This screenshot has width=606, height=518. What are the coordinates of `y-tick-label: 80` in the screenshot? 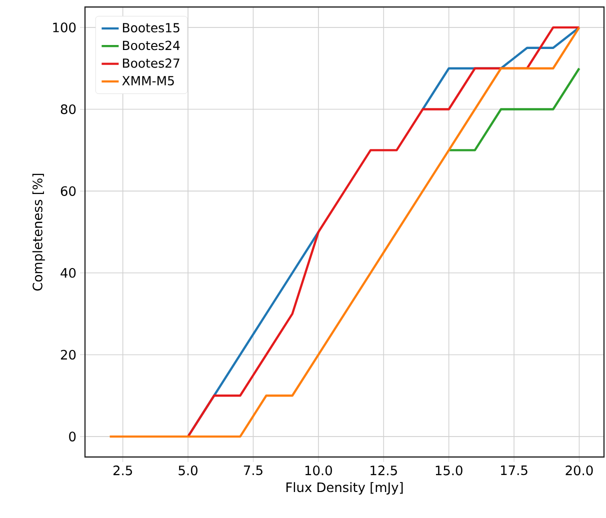 It's located at (68, 109).